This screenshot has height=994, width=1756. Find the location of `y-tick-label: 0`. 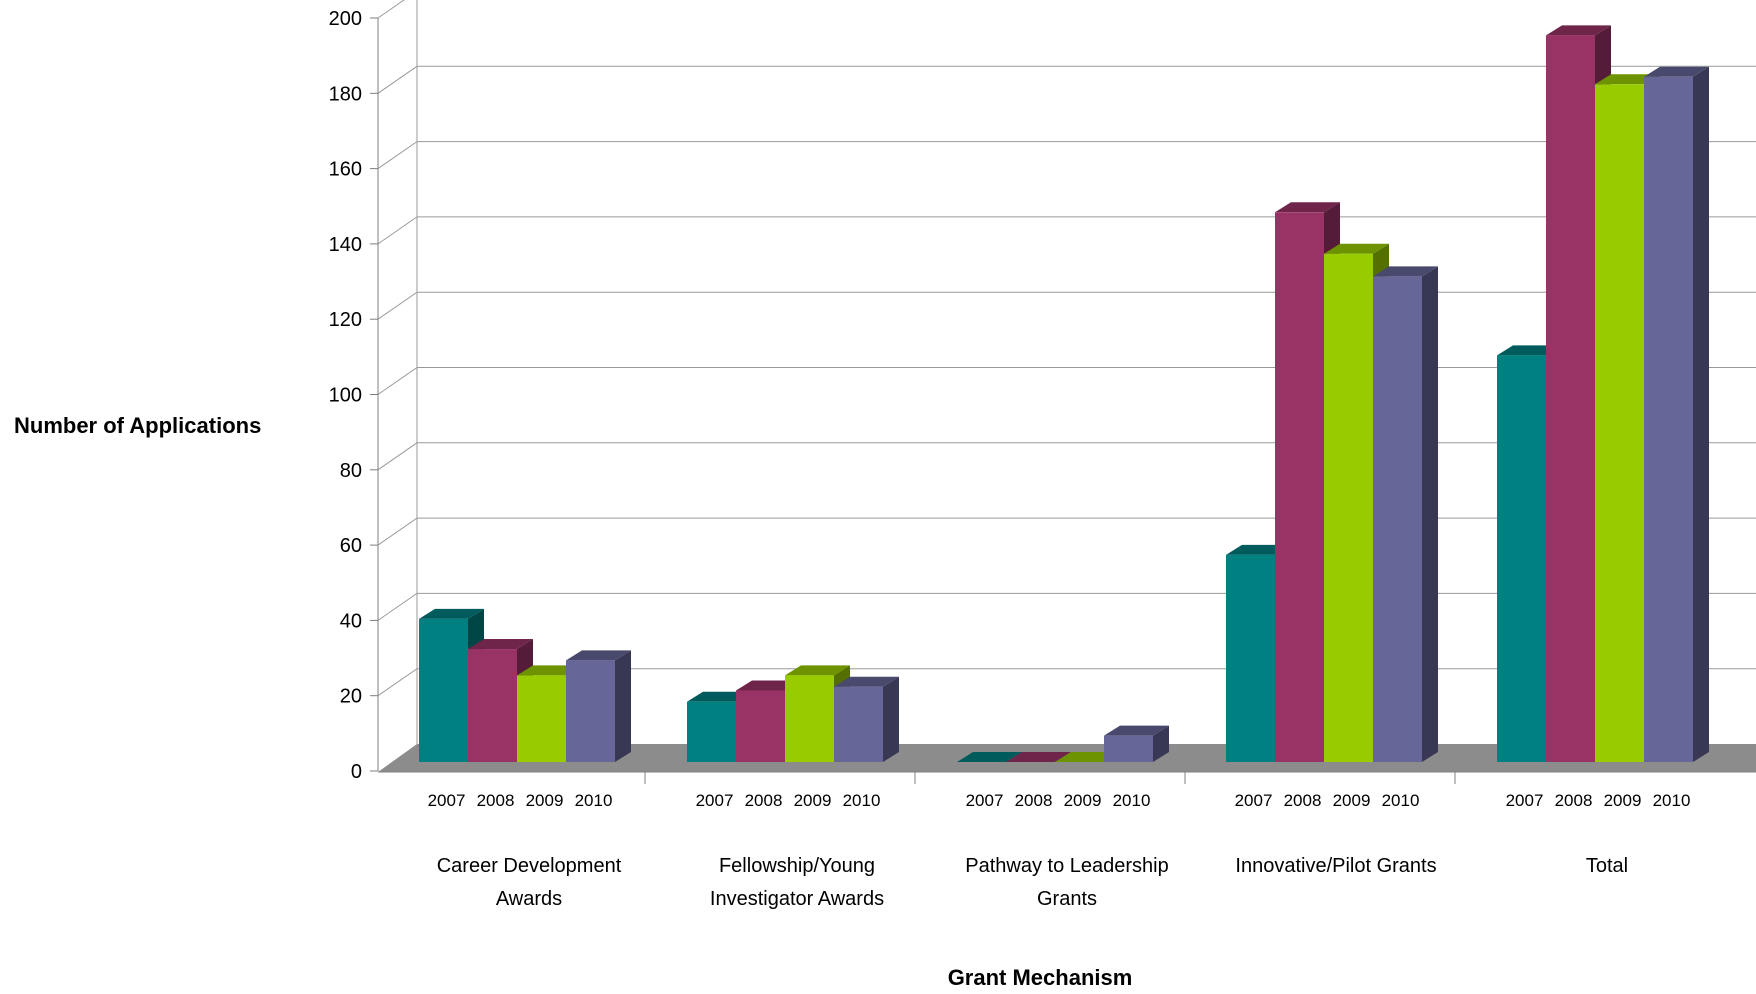

y-tick-label: 0 is located at coordinates (356, 772).